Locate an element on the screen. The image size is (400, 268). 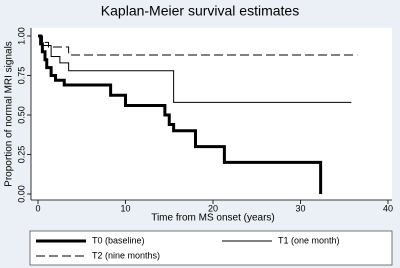
x-tick-label: 0 is located at coordinates (37, 208).